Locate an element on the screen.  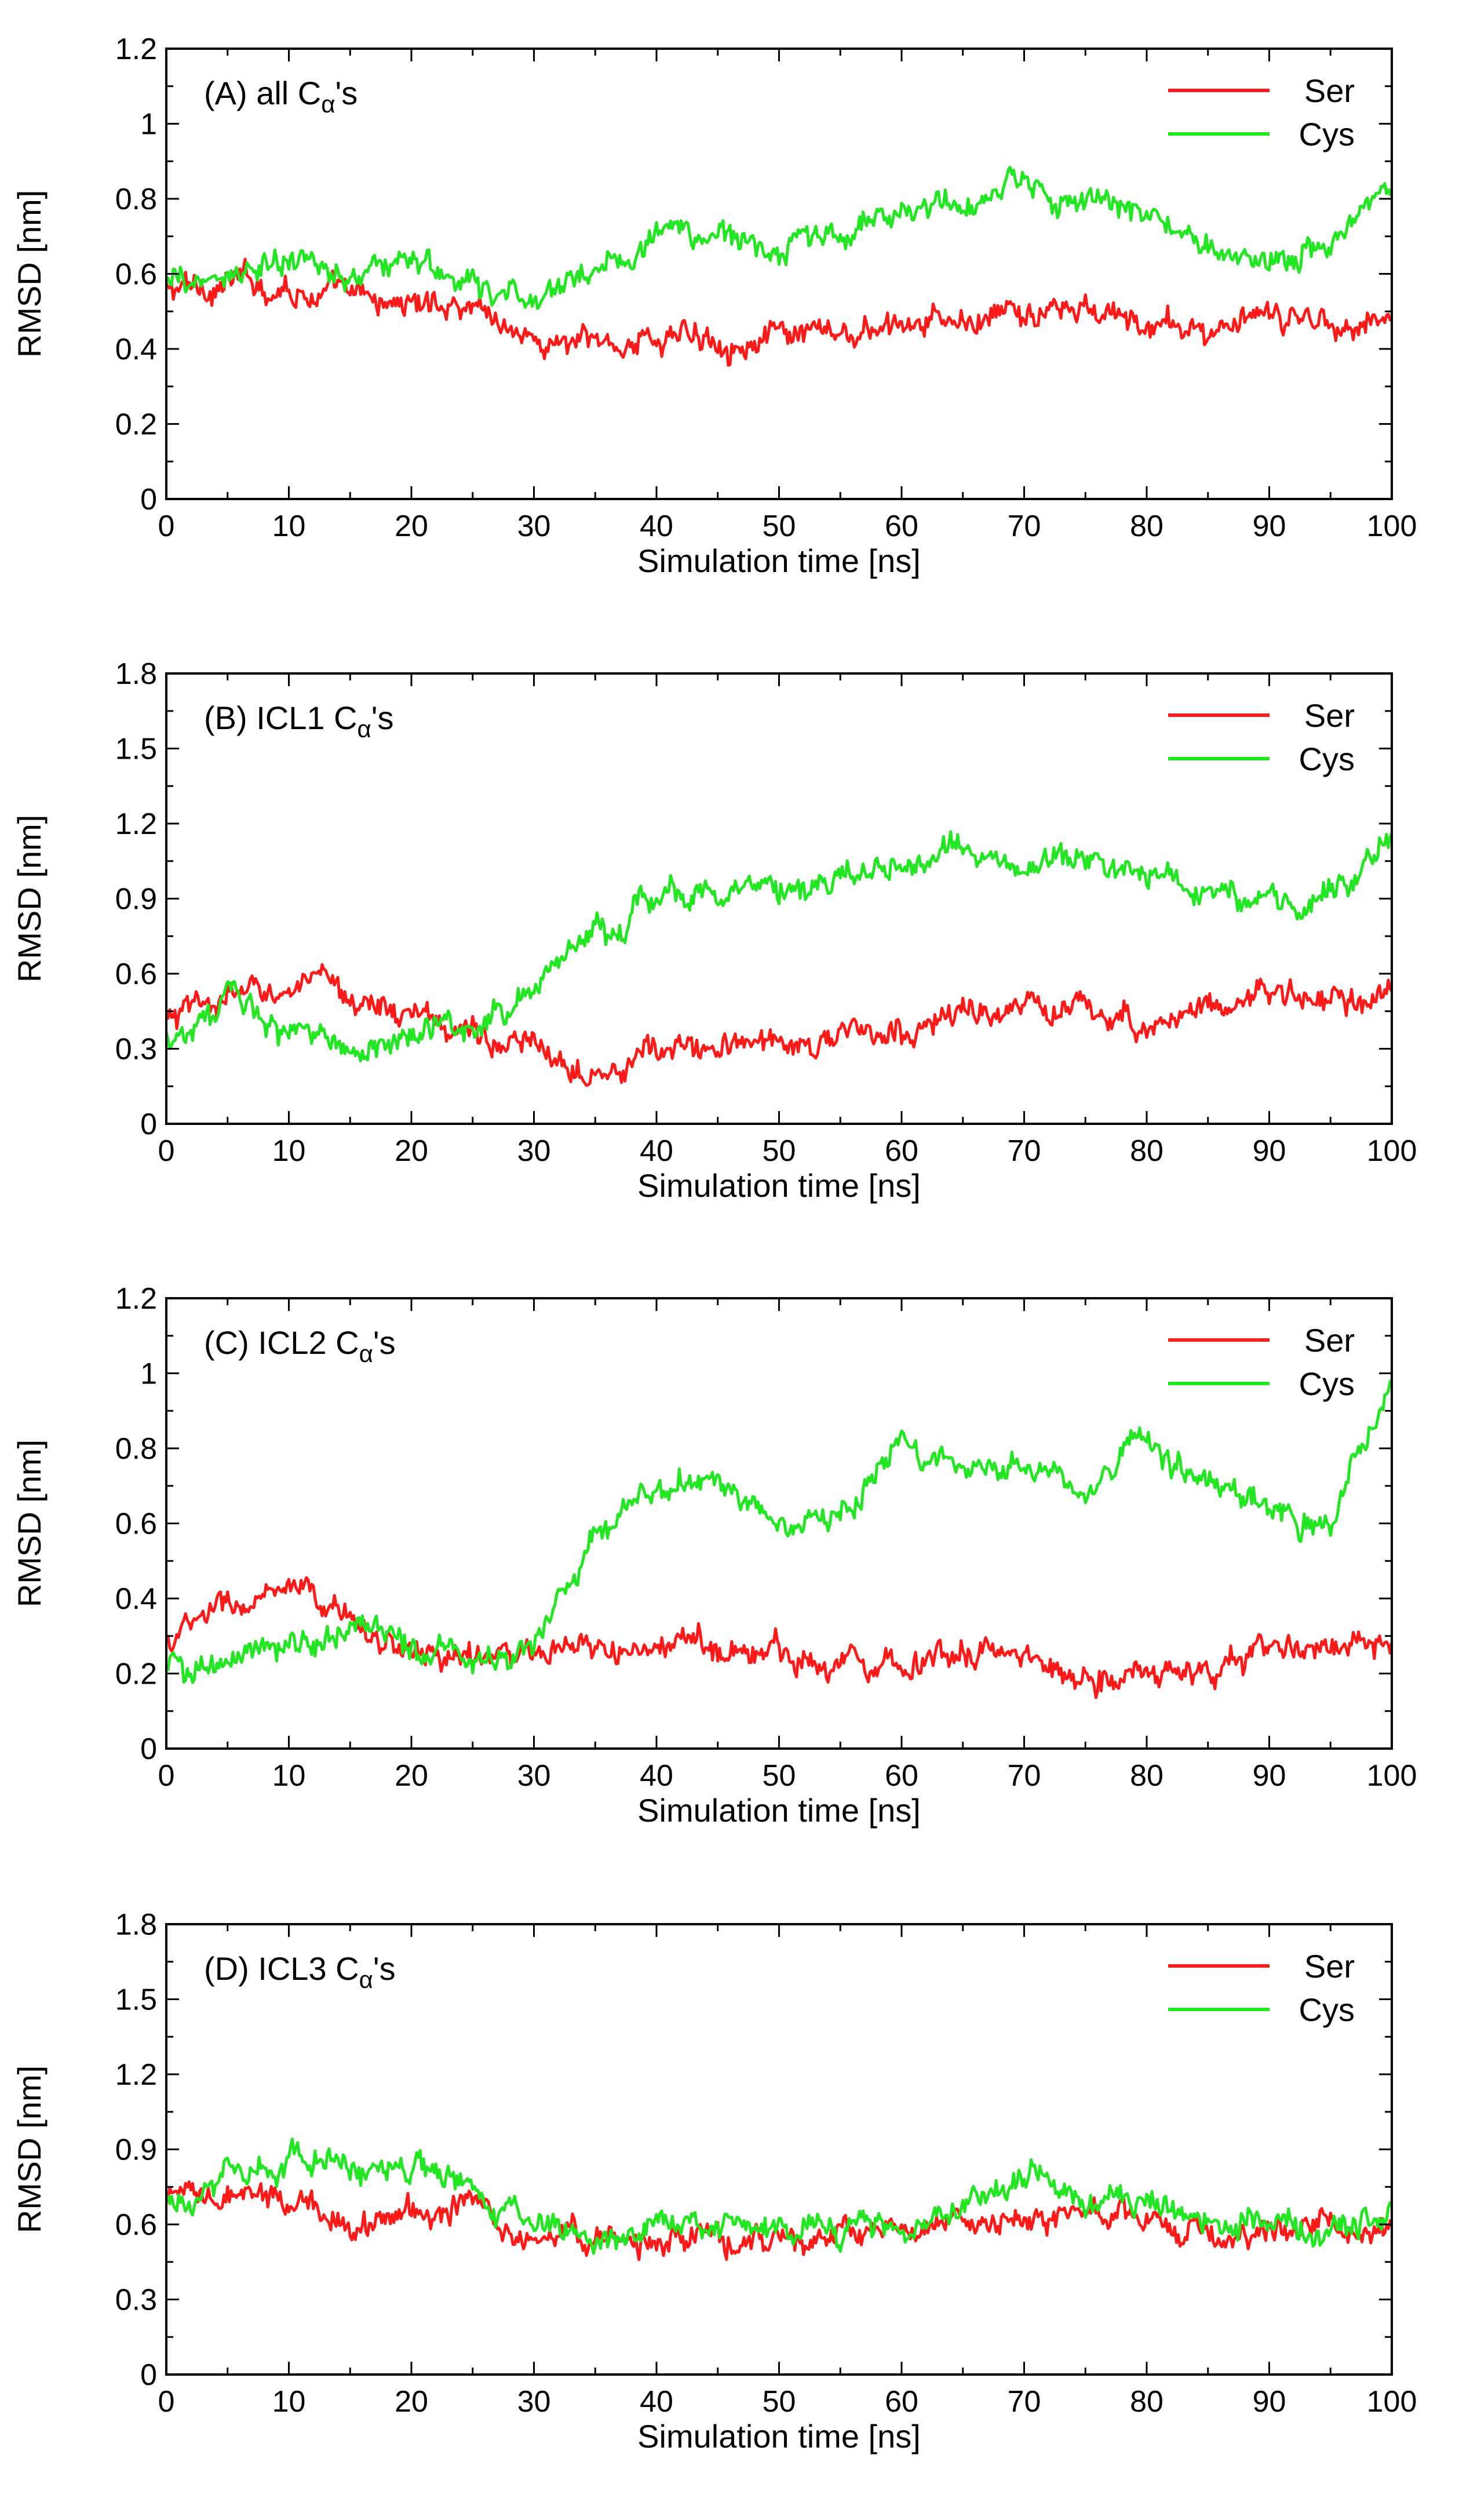
panel-a-series-ser is located at coordinates (779, 312).